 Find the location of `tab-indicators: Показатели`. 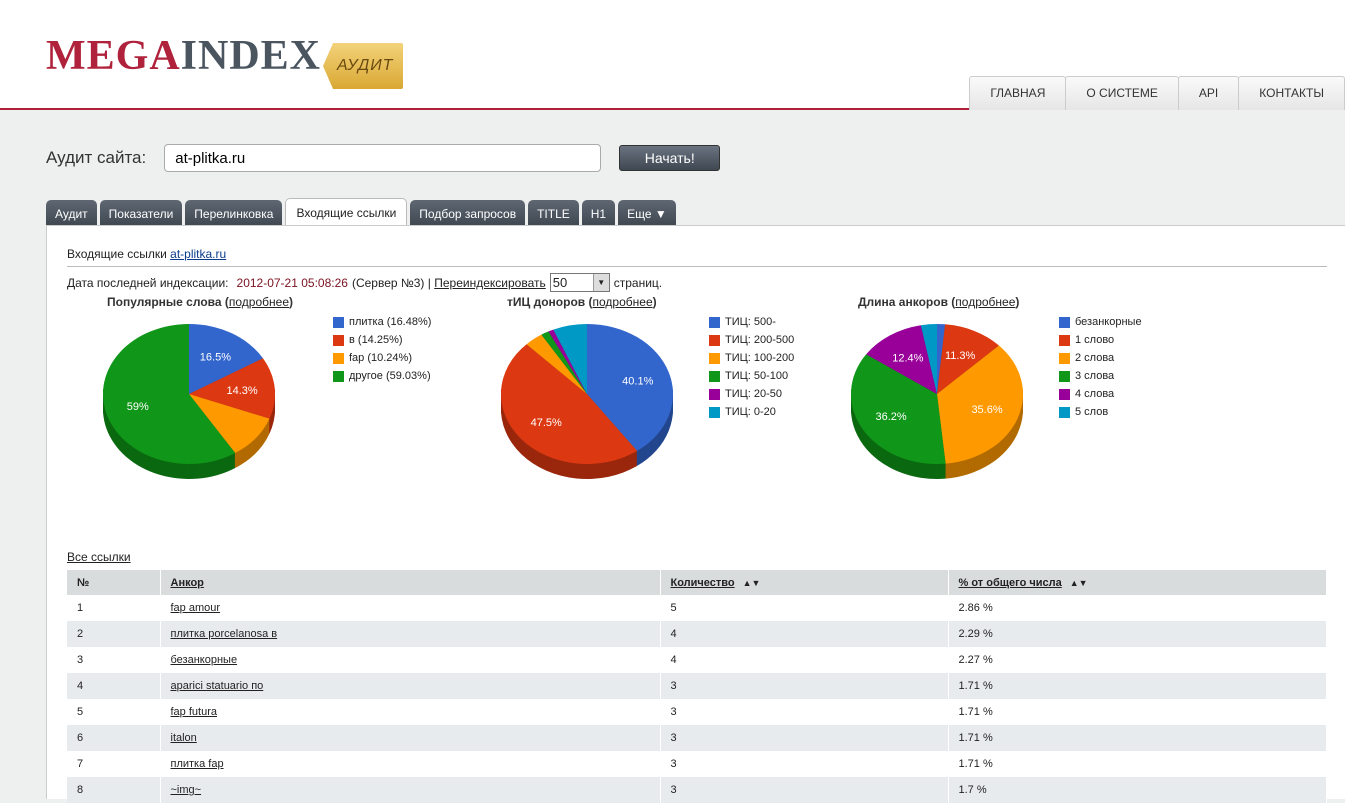

tab-indicators: Показатели is located at coordinates (141, 213).